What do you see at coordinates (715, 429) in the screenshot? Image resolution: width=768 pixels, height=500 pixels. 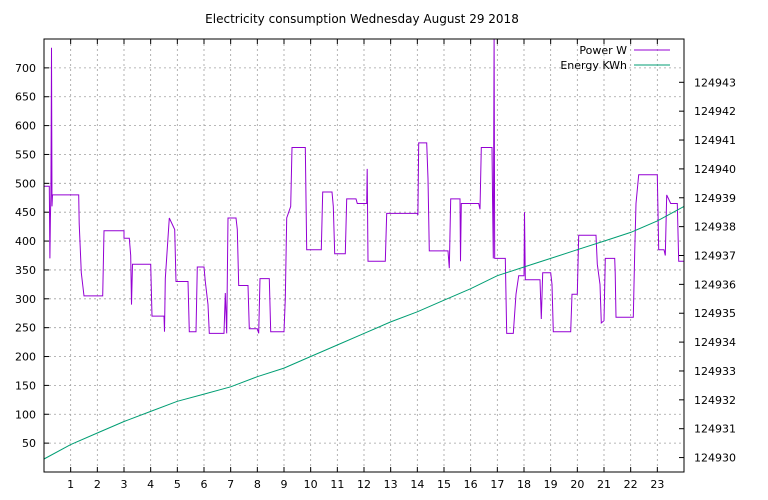 I see `y2-tick-label: 124931` at bounding box center [715, 429].